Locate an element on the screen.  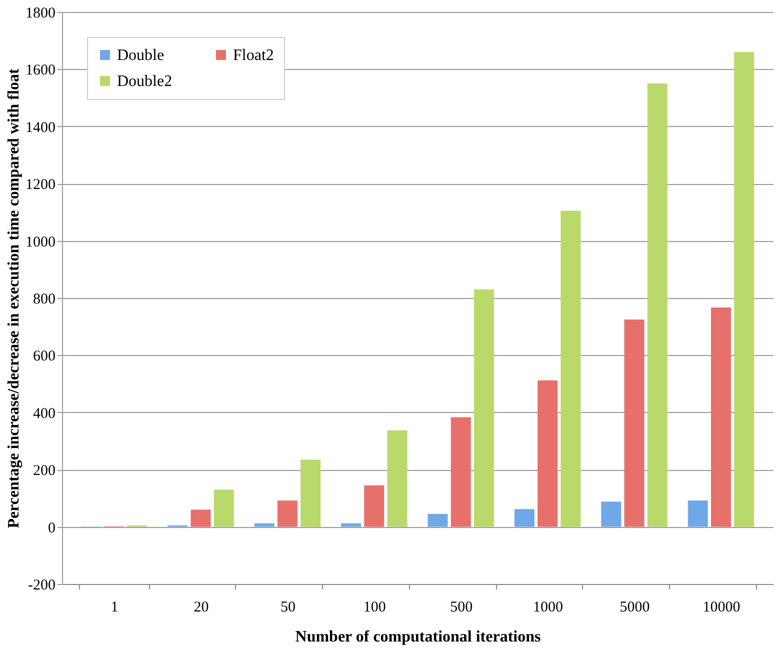
y-tick-label: 600 is located at coordinates (44, 356).